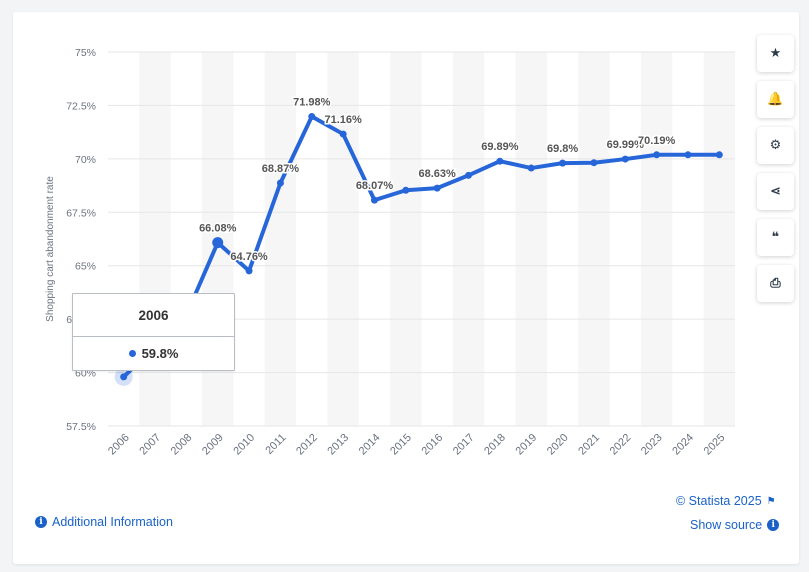 The image size is (809, 572). I want to click on favorite-button: ★, so click(775, 53).